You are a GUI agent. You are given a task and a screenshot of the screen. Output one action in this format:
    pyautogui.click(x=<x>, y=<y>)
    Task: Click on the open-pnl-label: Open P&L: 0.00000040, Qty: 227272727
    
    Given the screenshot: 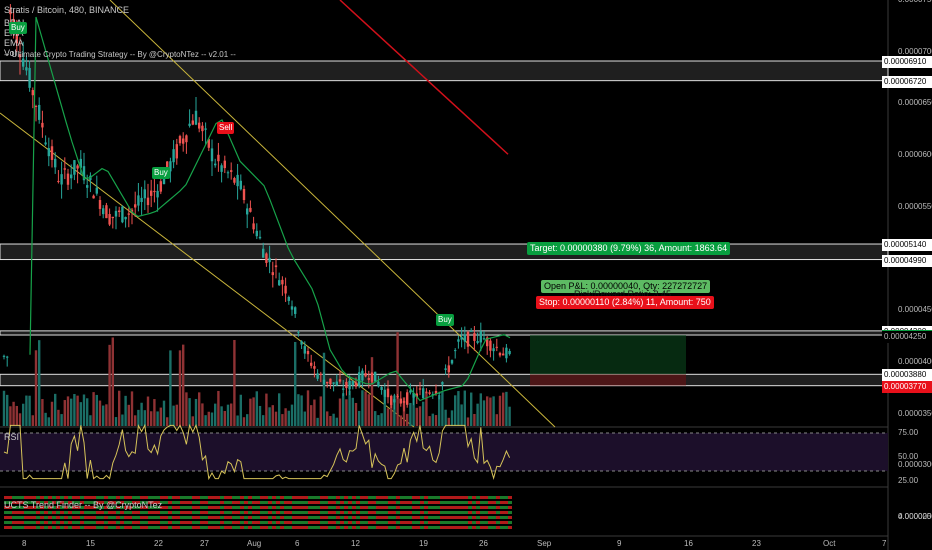 What is the action you would take?
    pyautogui.click(x=626, y=286)
    